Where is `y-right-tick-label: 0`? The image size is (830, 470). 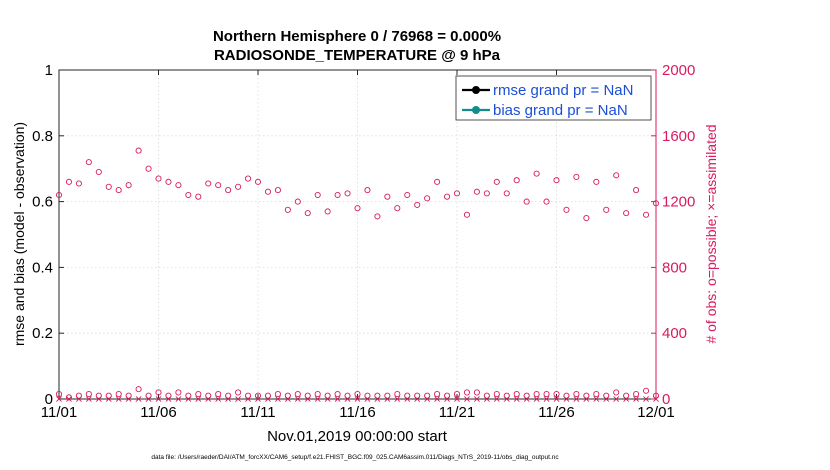
y-right-tick-label: 0 is located at coordinates (666, 399).